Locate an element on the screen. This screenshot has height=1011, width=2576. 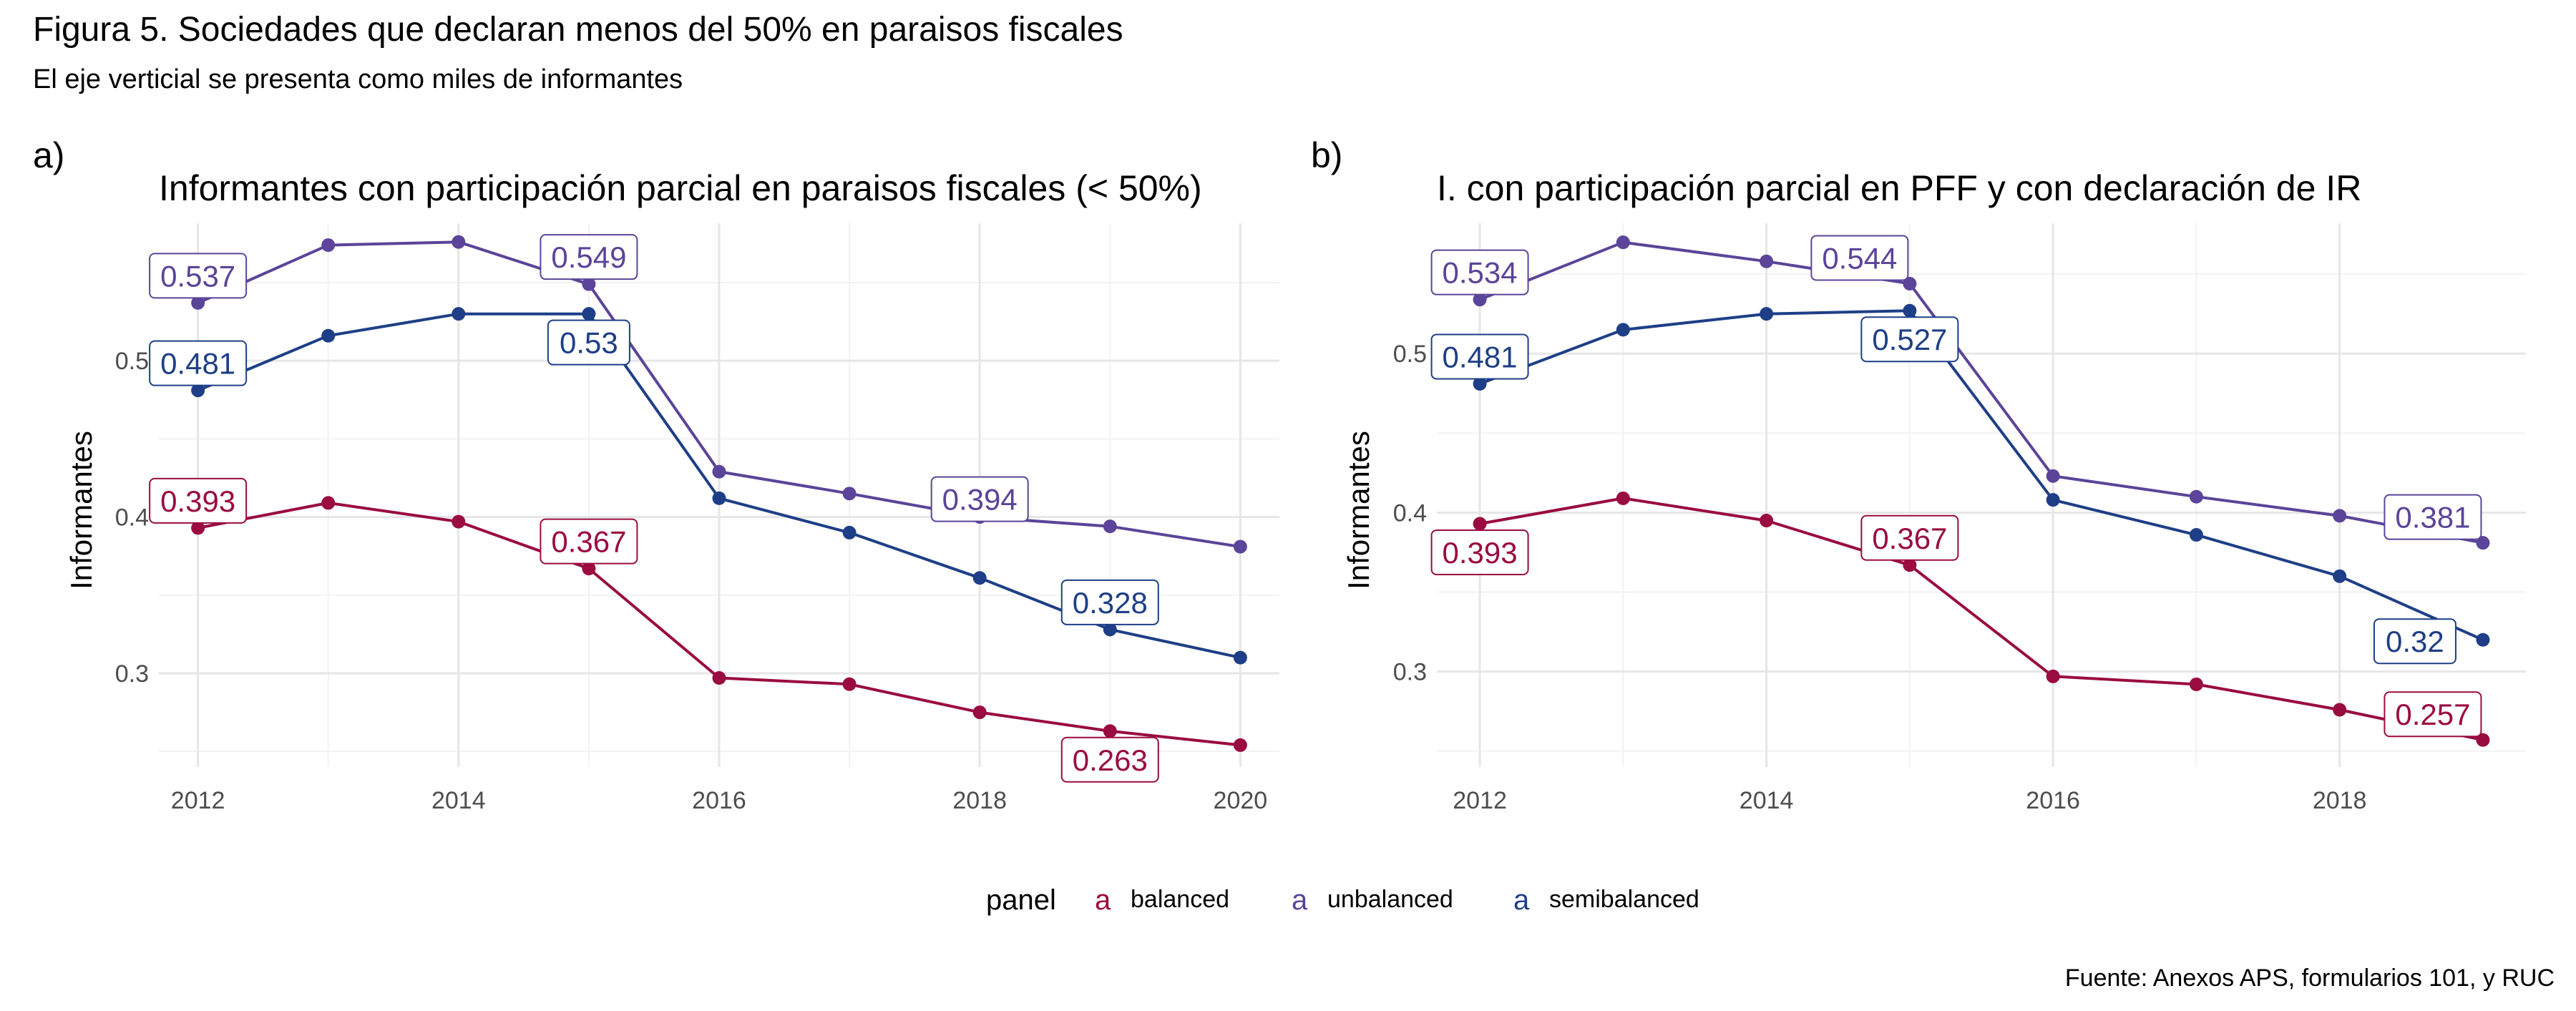
legend-title: panel is located at coordinates (1021, 900).